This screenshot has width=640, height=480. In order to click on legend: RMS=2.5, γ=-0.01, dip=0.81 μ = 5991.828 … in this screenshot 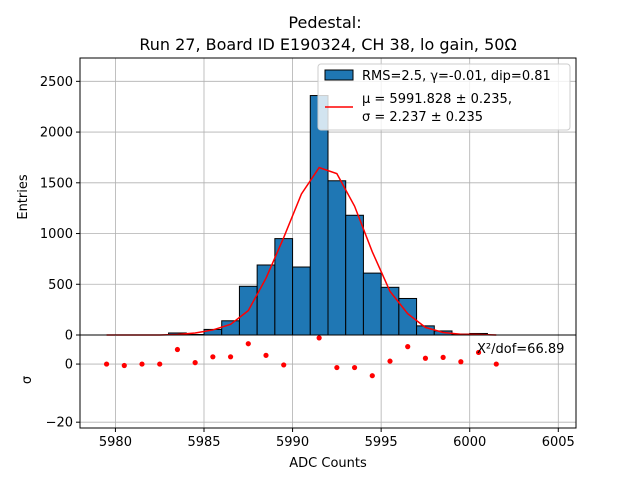, I will do `click(444, 97)`.